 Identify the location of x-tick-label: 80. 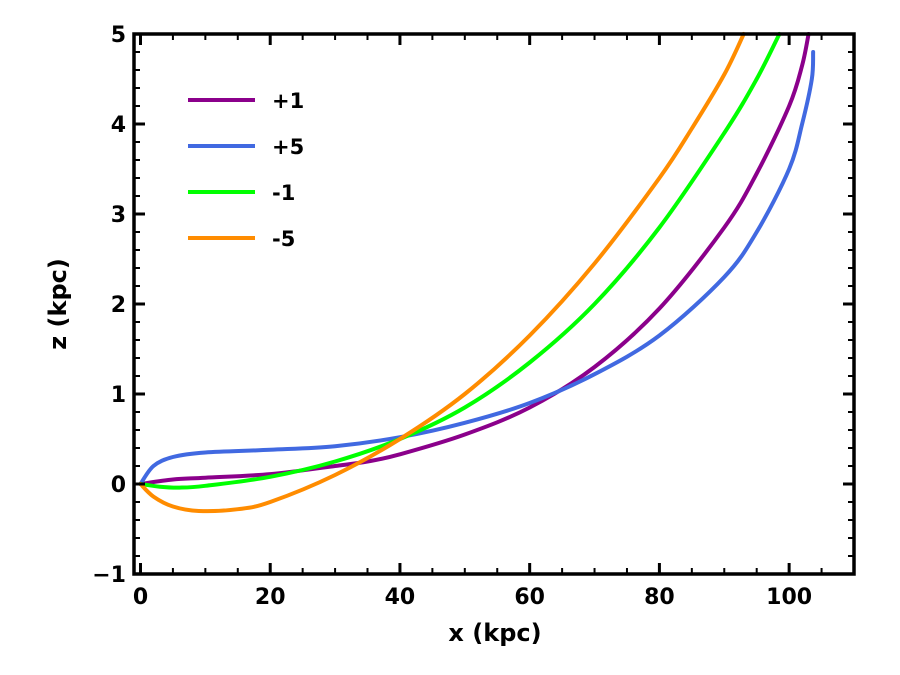
(659, 597).